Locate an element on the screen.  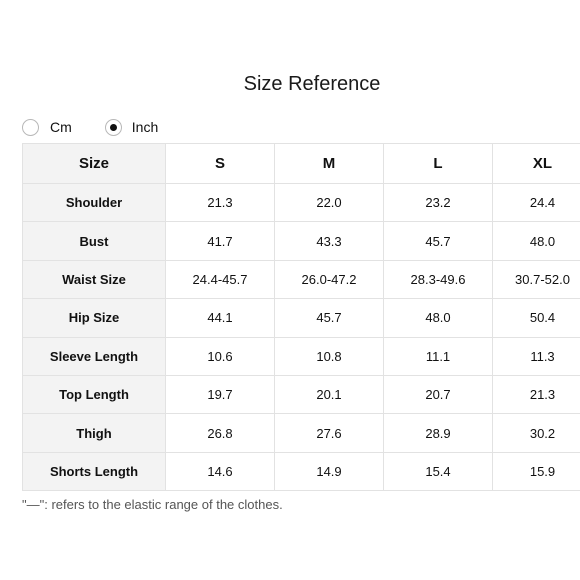
table-cell: 27.6 is located at coordinates (329, 433).